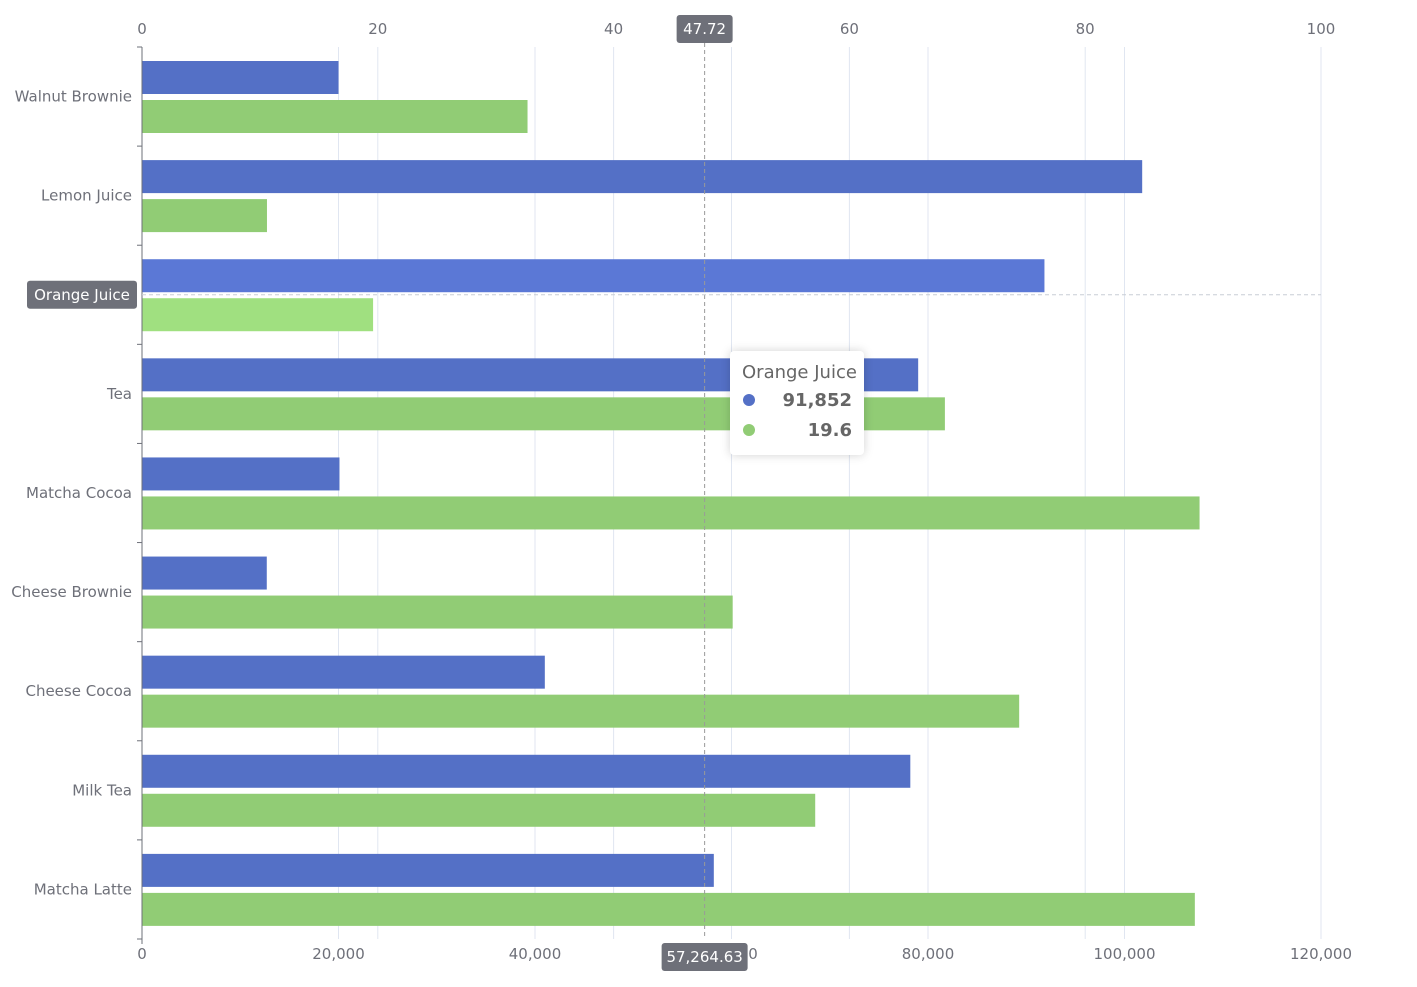 The image size is (1417, 987). I want to click on tooltip-value-series-a: 91,852, so click(817, 400).